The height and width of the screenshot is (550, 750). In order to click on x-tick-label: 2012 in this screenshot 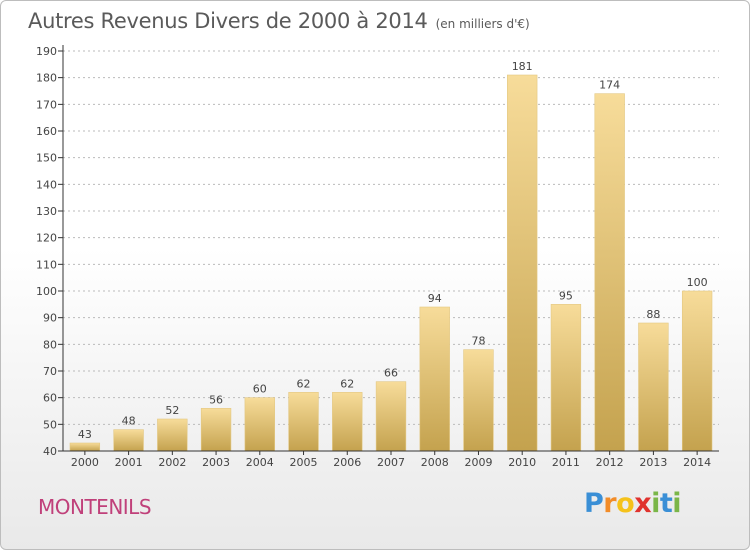, I will do `click(610, 462)`.